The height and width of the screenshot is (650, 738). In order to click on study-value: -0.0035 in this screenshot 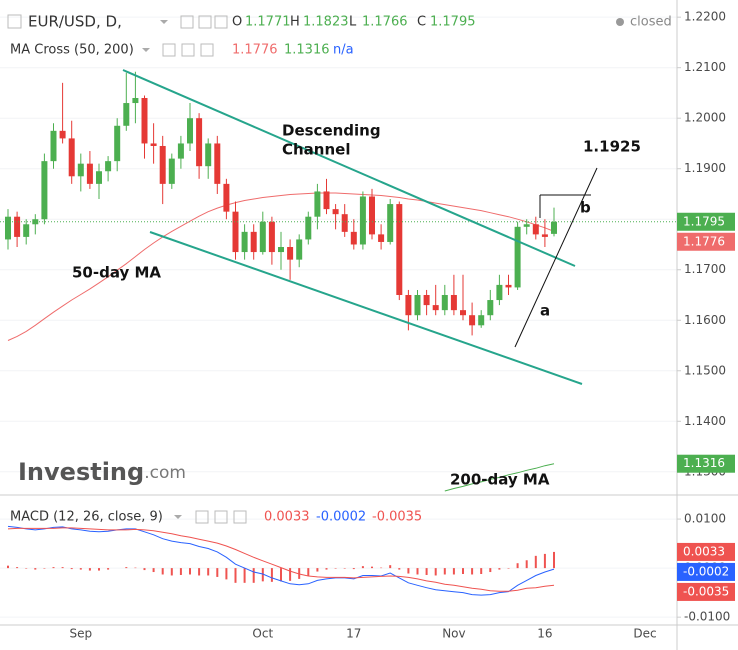, I will do `click(397, 517)`.